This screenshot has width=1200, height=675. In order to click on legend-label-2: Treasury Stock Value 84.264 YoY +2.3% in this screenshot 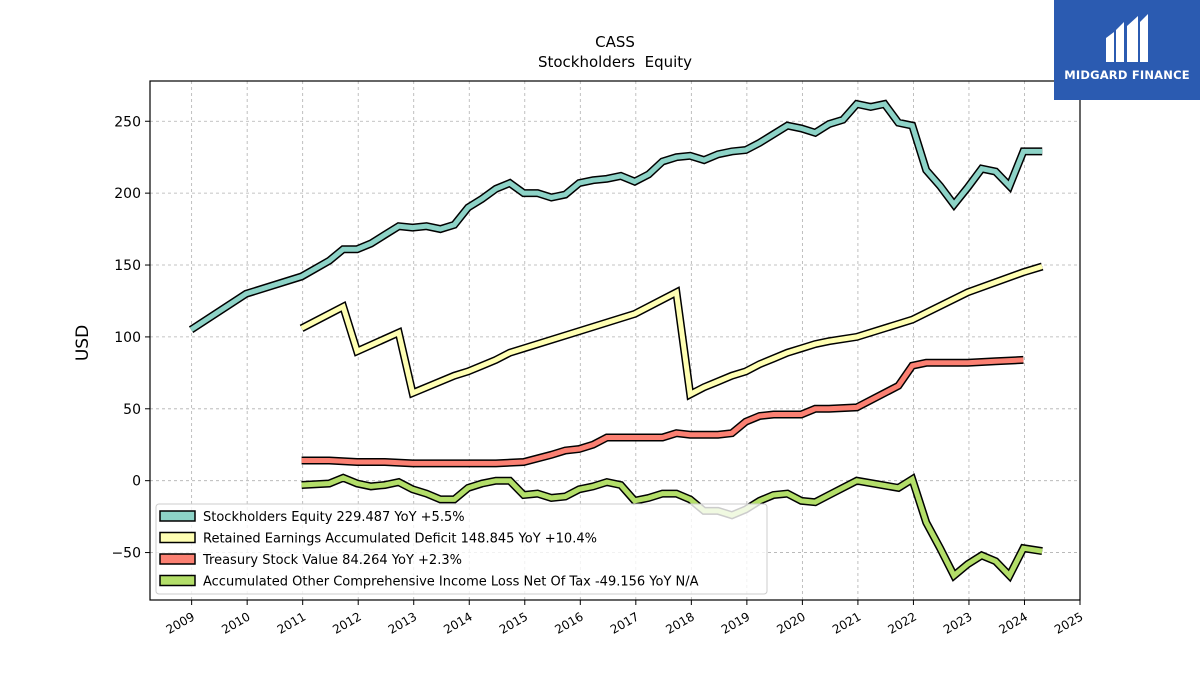, I will do `click(332, 560)`.